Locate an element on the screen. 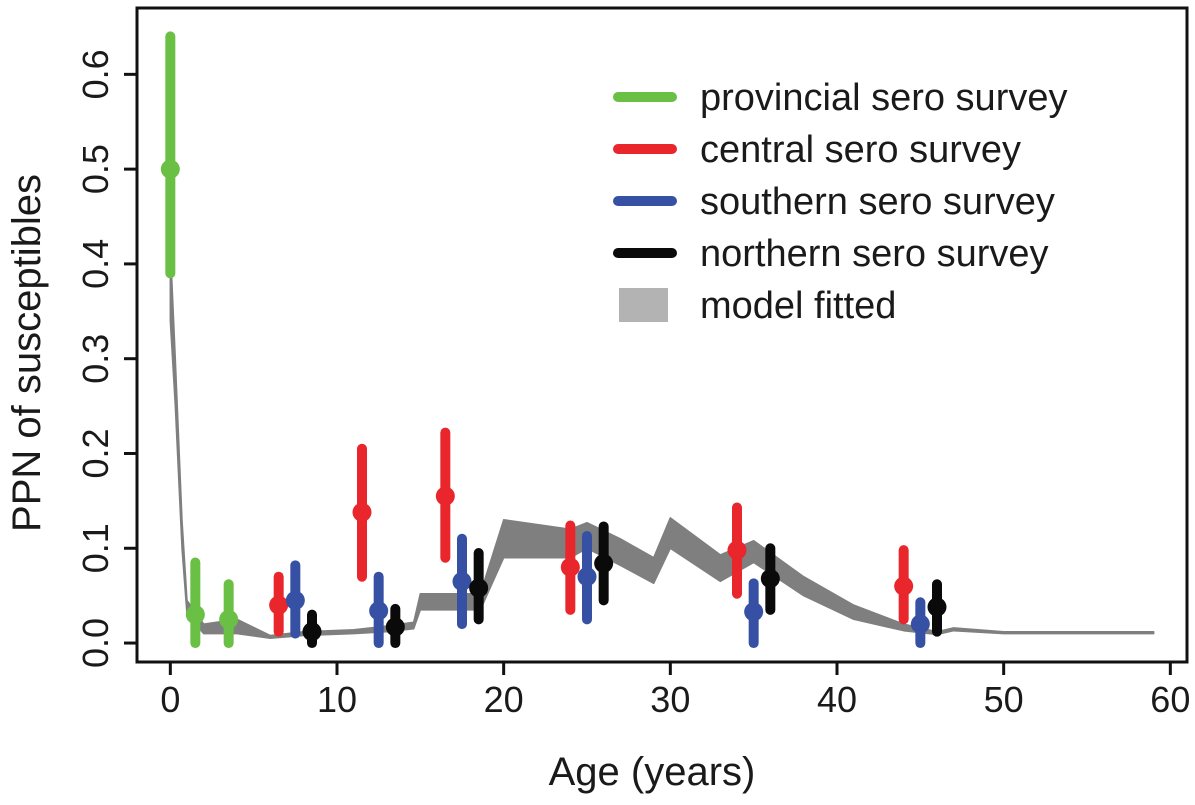  y-tick-label: 0.1 is located at coordinates (95, 548).